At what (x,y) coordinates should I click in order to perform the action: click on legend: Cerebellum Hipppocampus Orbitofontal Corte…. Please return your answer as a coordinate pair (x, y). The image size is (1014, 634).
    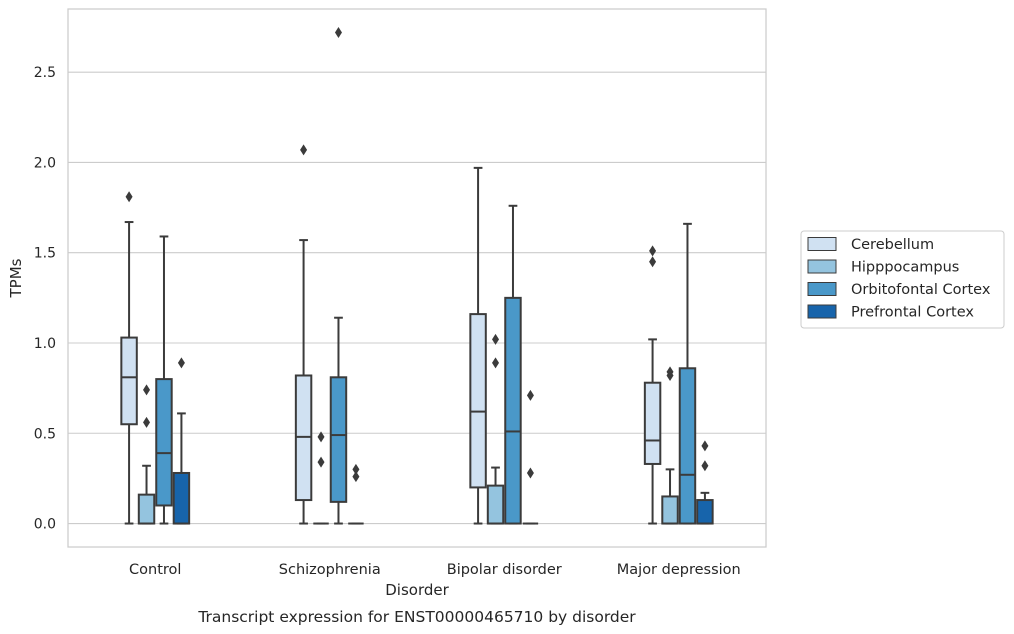
    Looking at the image, I should click on (902, 279).